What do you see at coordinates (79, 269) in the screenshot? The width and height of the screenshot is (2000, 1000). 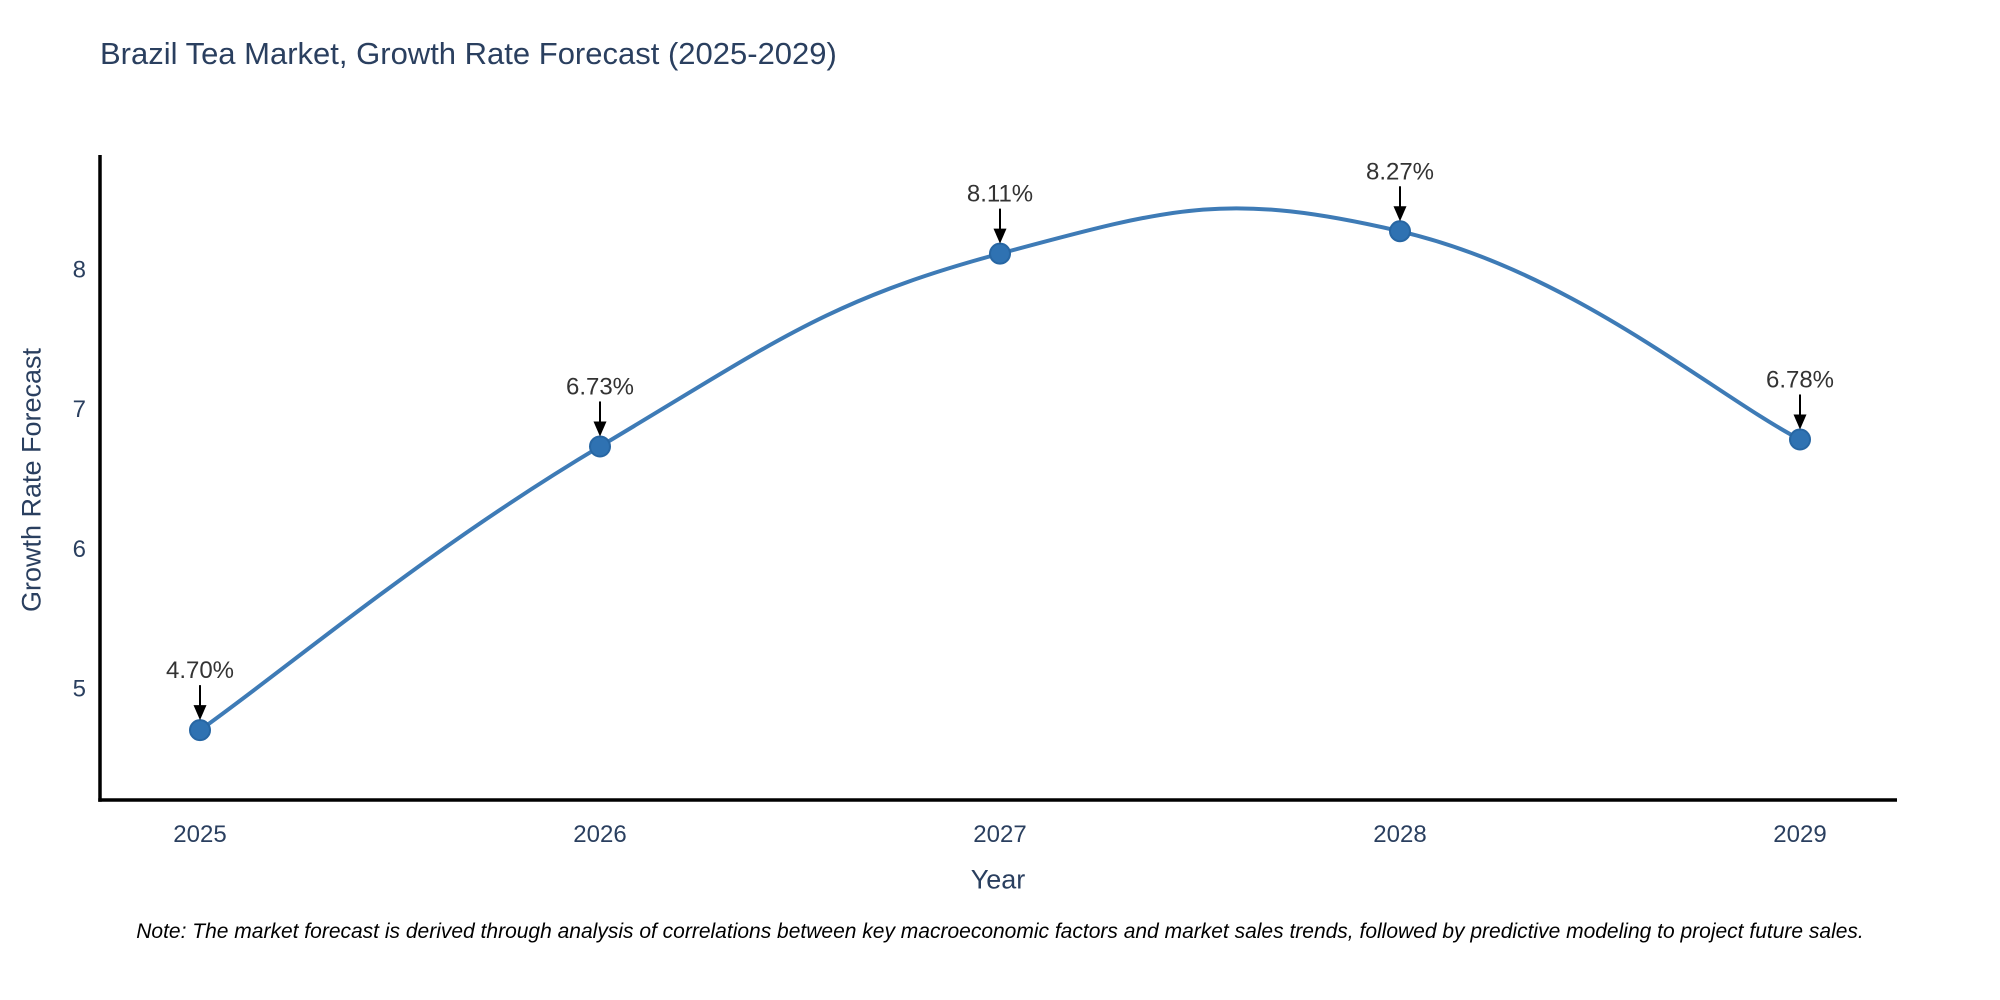 I see `y-tick-label: 8` at bounding box center [79, 269].